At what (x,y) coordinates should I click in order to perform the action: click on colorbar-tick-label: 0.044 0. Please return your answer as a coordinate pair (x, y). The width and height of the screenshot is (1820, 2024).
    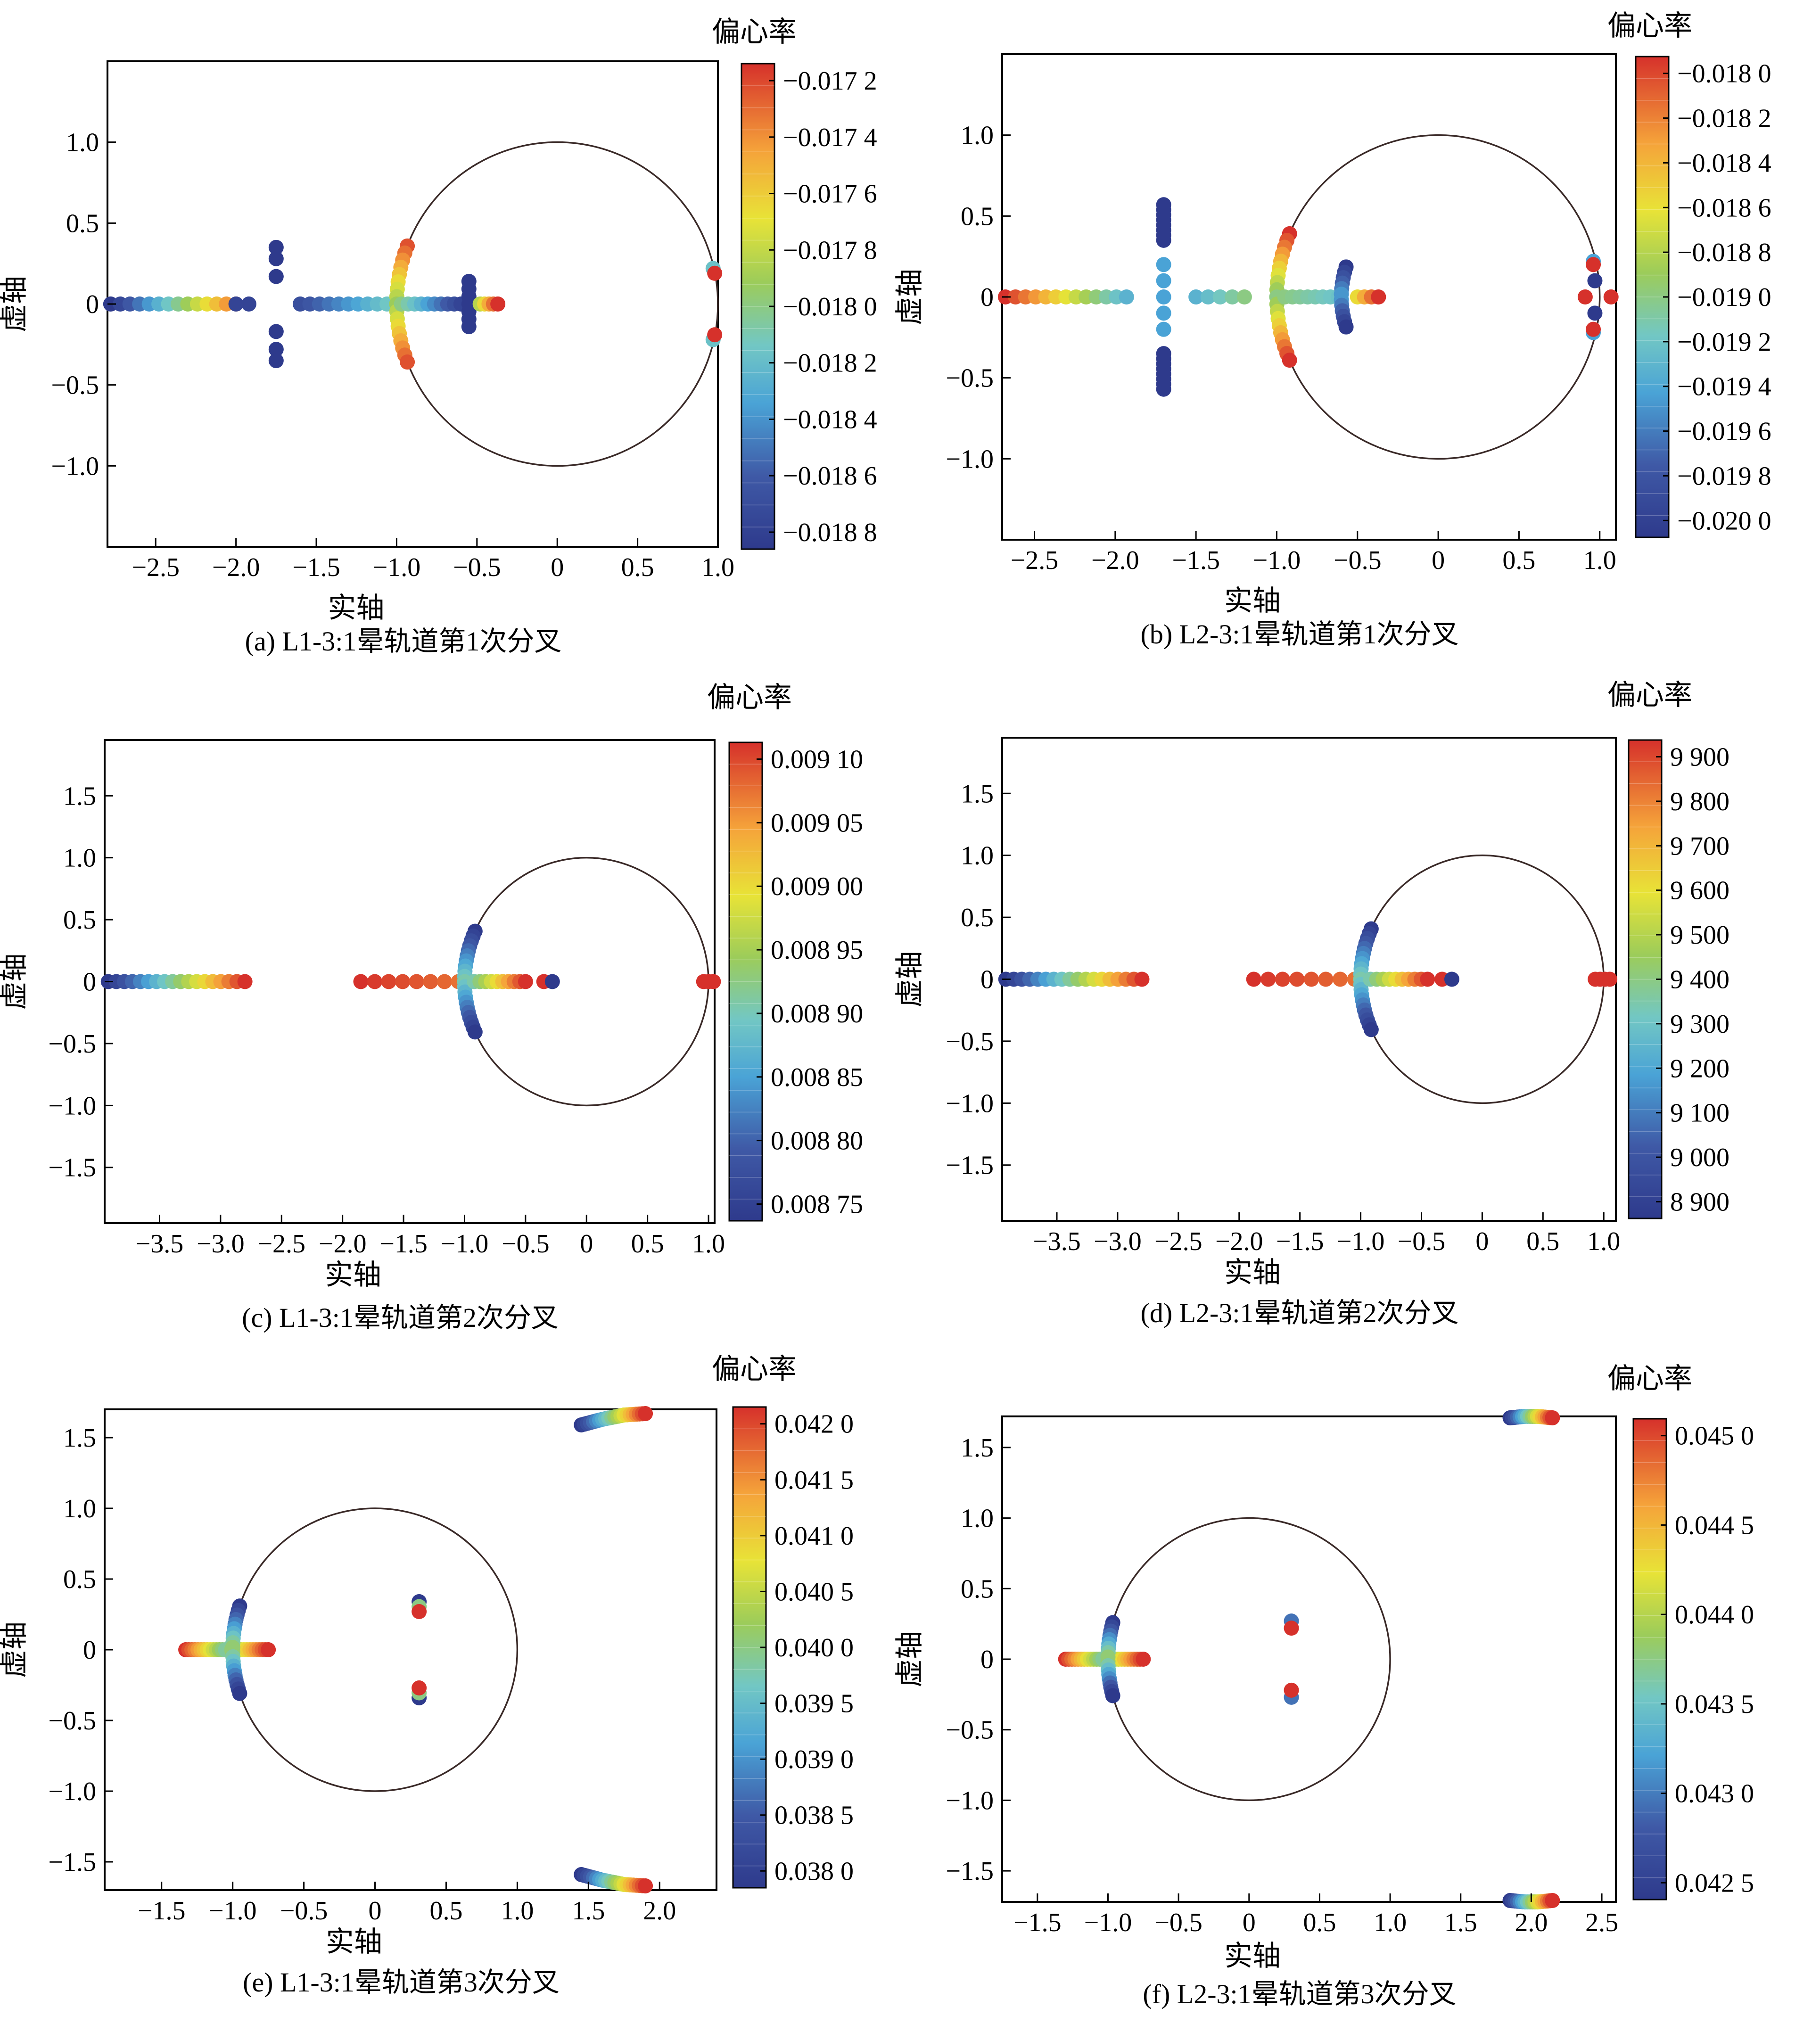
    Looking at the image, I should click on (1714, 1614).